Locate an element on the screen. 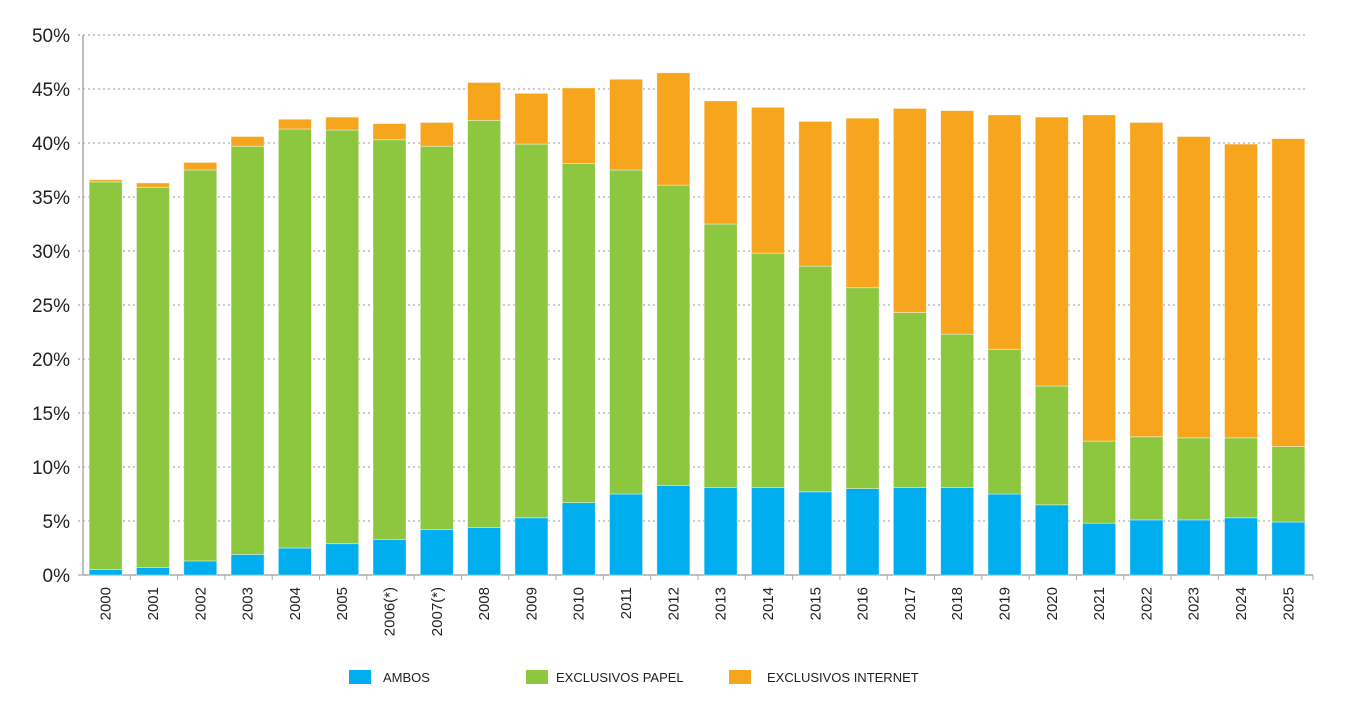 The image size is (1352, 717). x-tick-label: 2017 is located at coordinates (910, 603).